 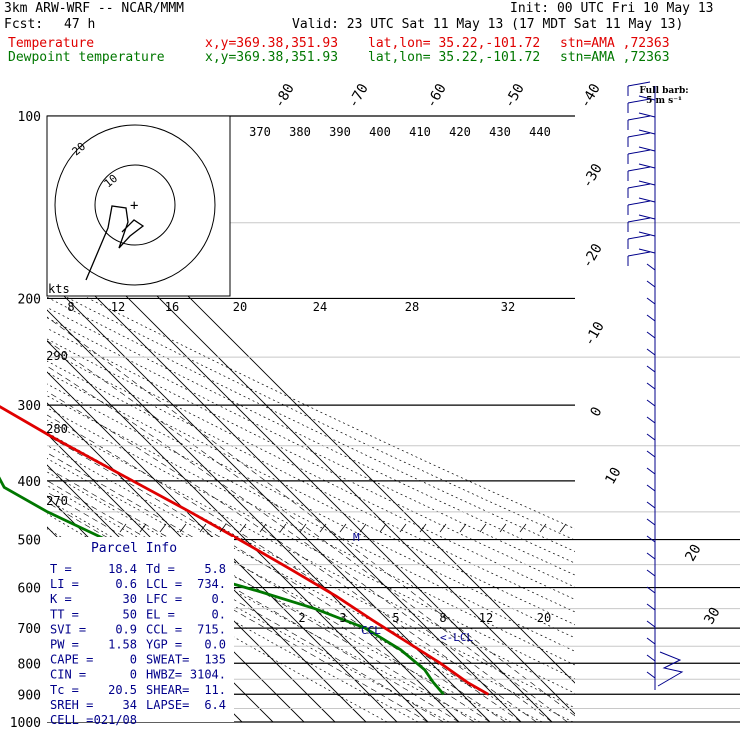 I want to click on theta-label: 380, so click(x=300, y=132).